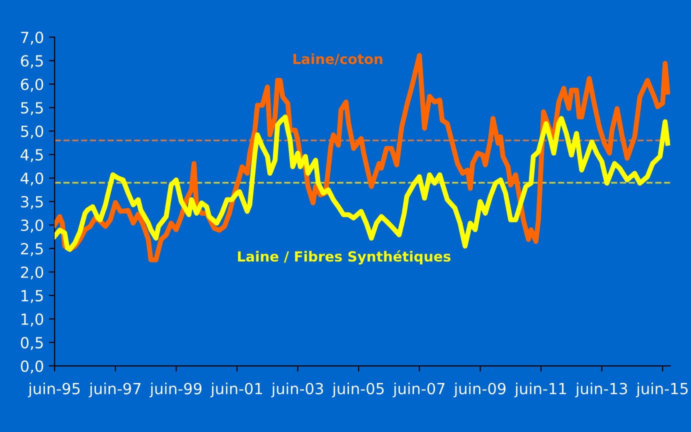  Describe the element at coordinates (601, 390) in the screenshot. I see `x-tick-label: juin-13` at that location.